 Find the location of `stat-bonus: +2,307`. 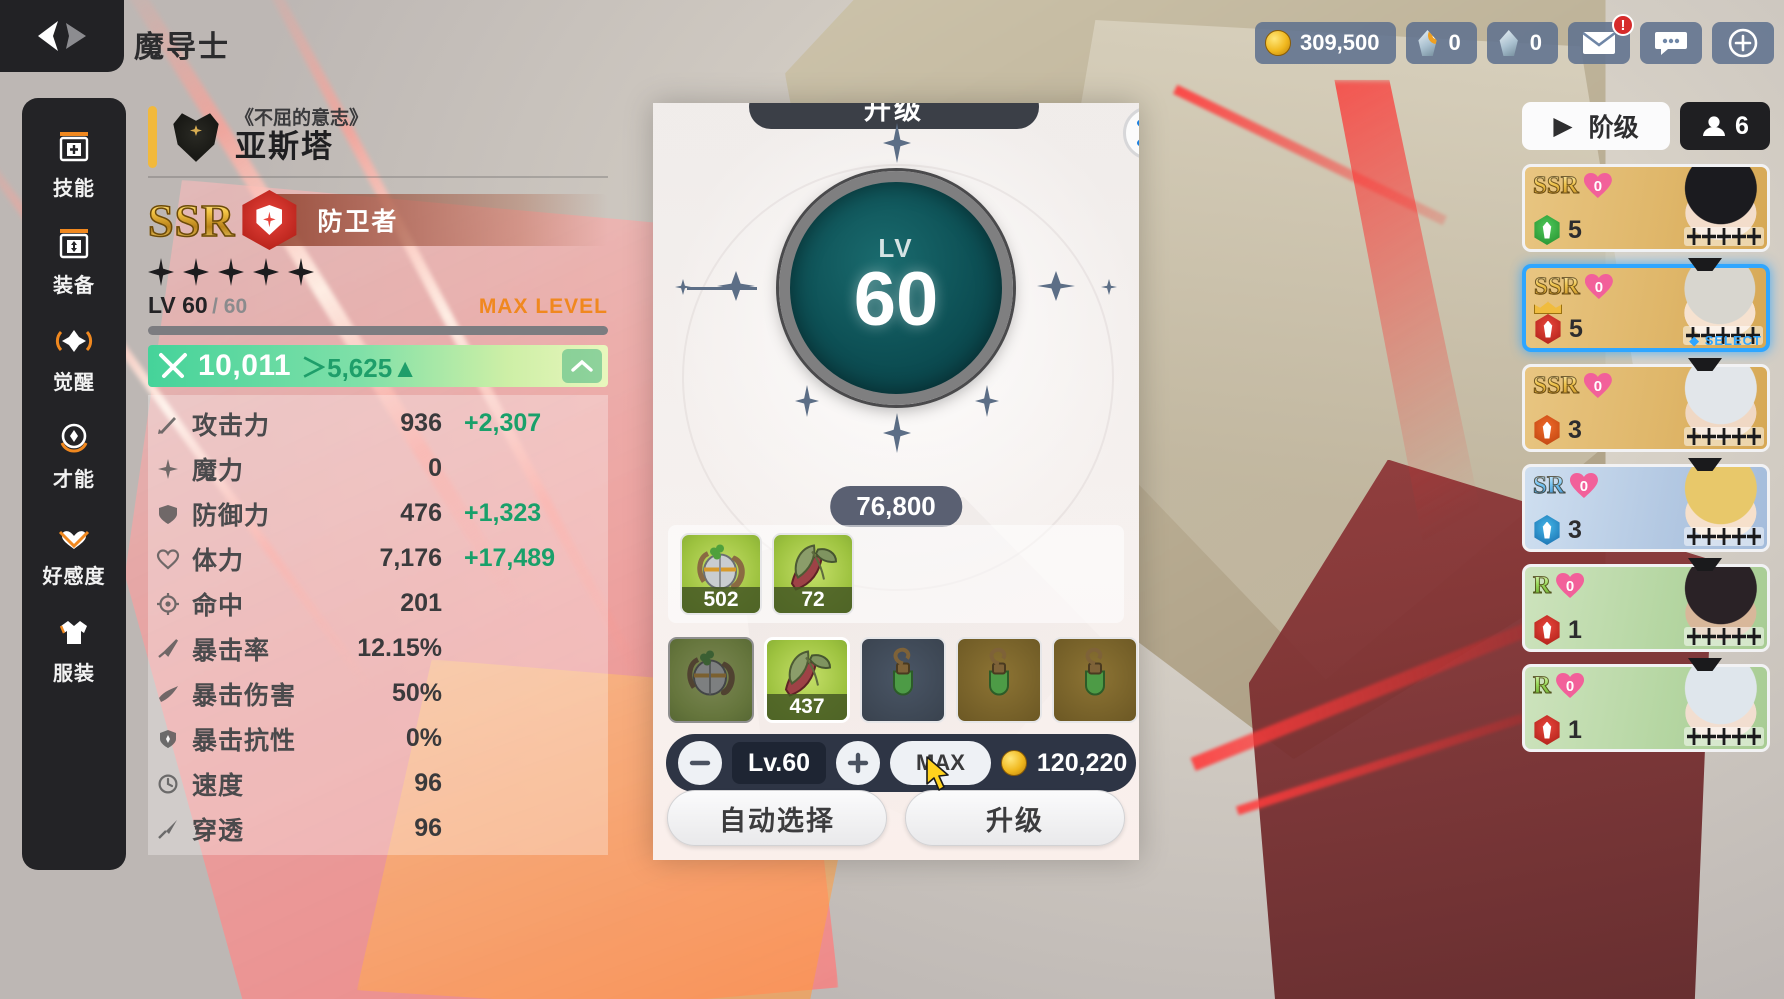

stat-bonus: +2,307 is located at coordinates (503, 423).